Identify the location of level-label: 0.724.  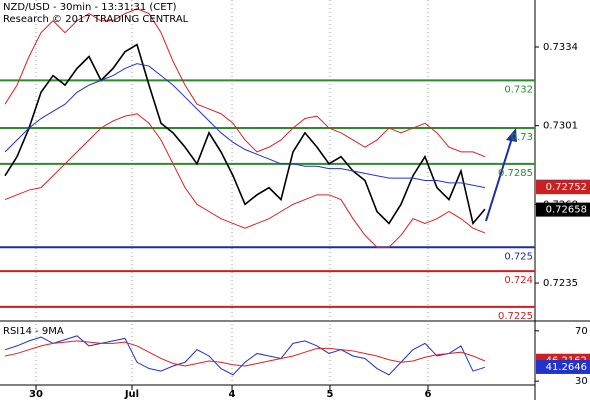
(518, 280).